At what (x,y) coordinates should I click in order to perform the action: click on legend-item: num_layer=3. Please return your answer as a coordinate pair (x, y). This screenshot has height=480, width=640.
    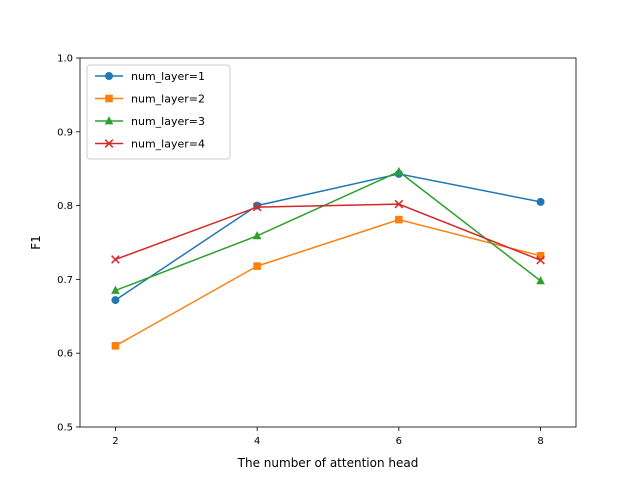
    Looking at the image, I should click on (150, 121).